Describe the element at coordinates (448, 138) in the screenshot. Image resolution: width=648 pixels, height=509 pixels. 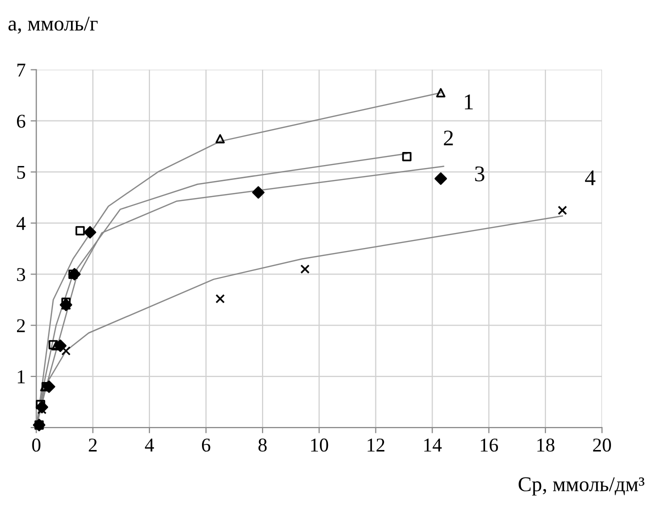
I see `series-label: 2` at that location.